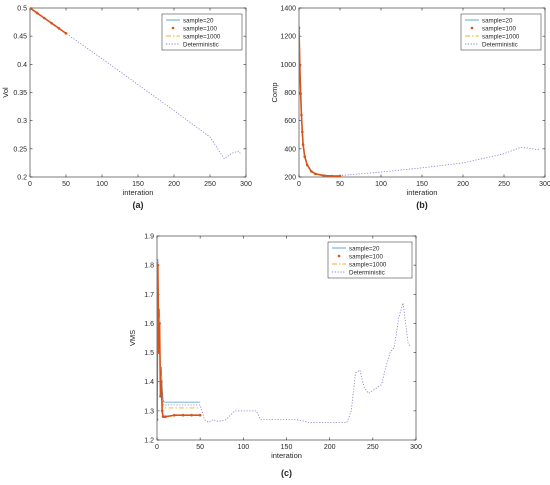 The width and height of the screenshot is (550, 485). I want to click on y-tick-label: 0.2, so click(22, 178).